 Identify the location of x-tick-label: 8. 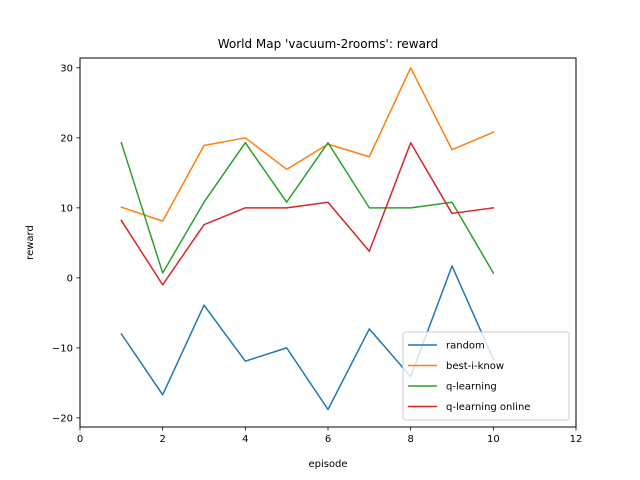
(410, 439).